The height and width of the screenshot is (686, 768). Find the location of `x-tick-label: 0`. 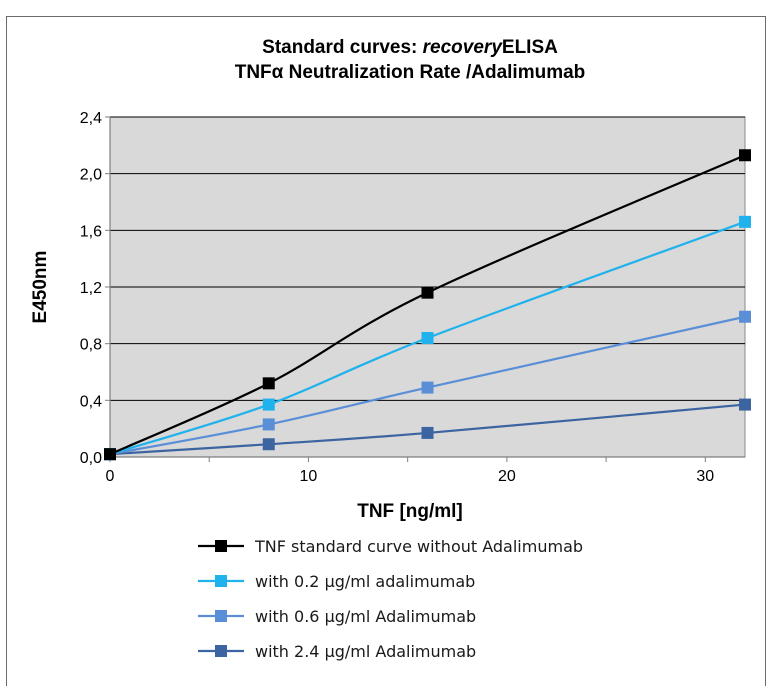

x-tick-label: 0 is located at coordinates (110, 476).